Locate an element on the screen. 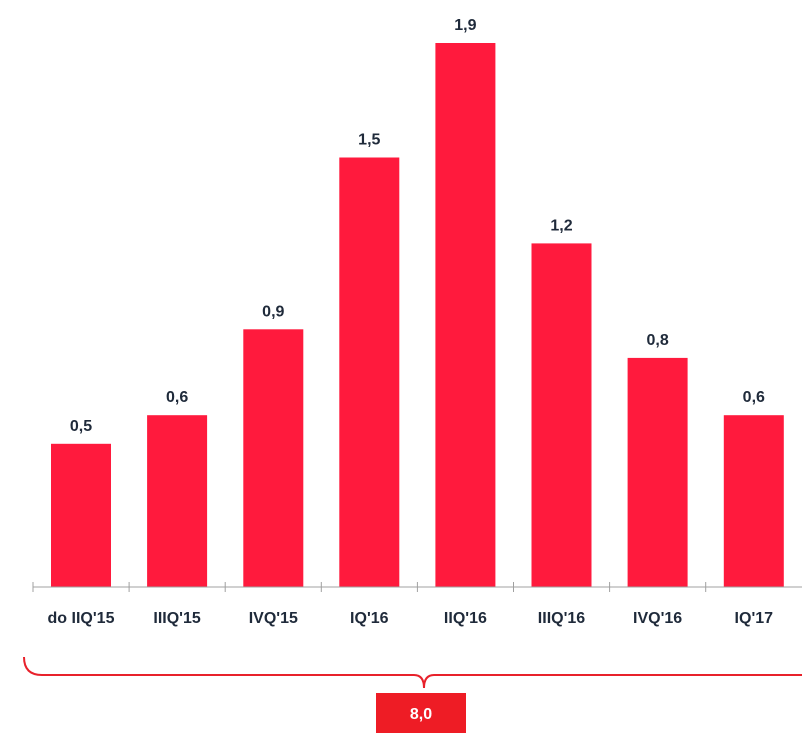  tick-label-5: IIIQ'16 is located at coordinates (561, 618).